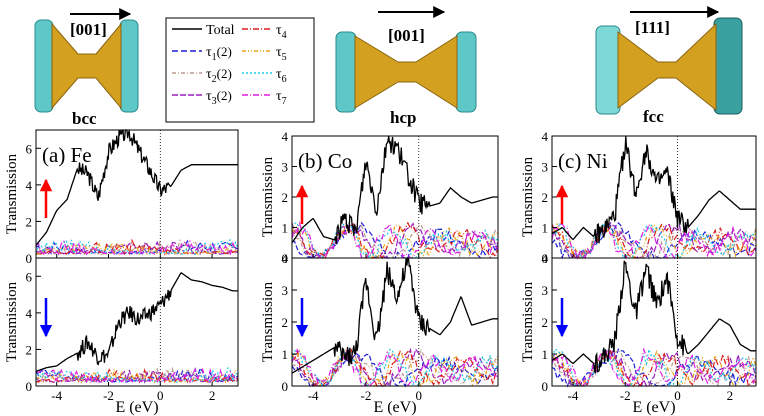 The height and width of the screenshot is (416, 764). I want to click on panel-label: (c) Ni, so click(583, 161).